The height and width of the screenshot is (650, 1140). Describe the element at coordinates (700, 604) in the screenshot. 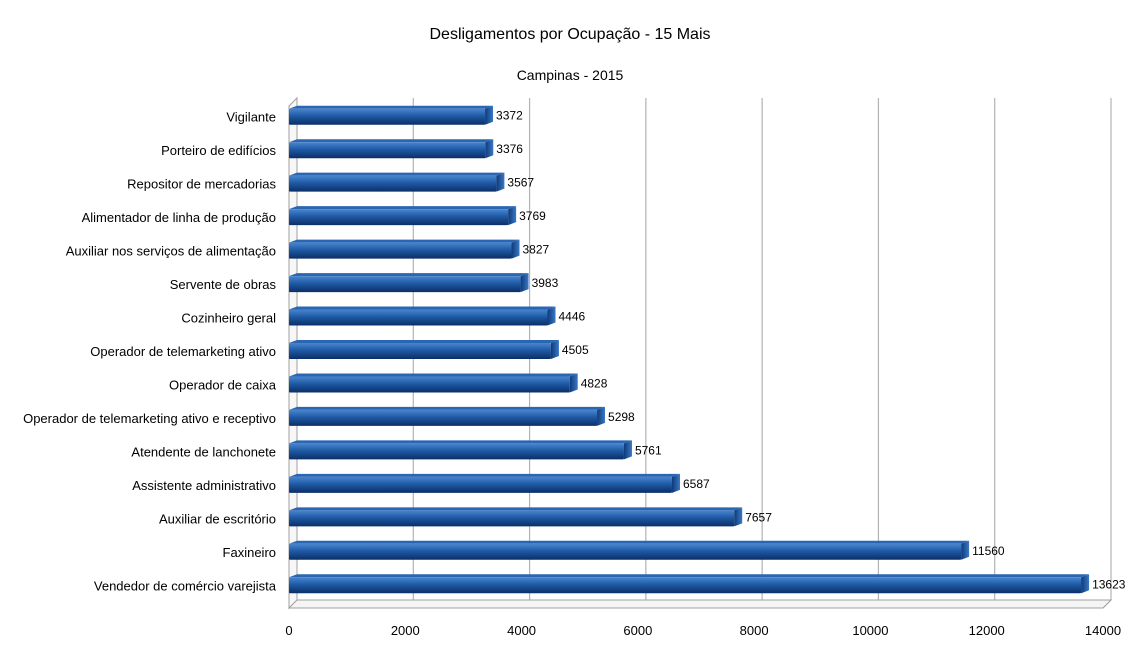

I see `x-axis-floor` at that location.